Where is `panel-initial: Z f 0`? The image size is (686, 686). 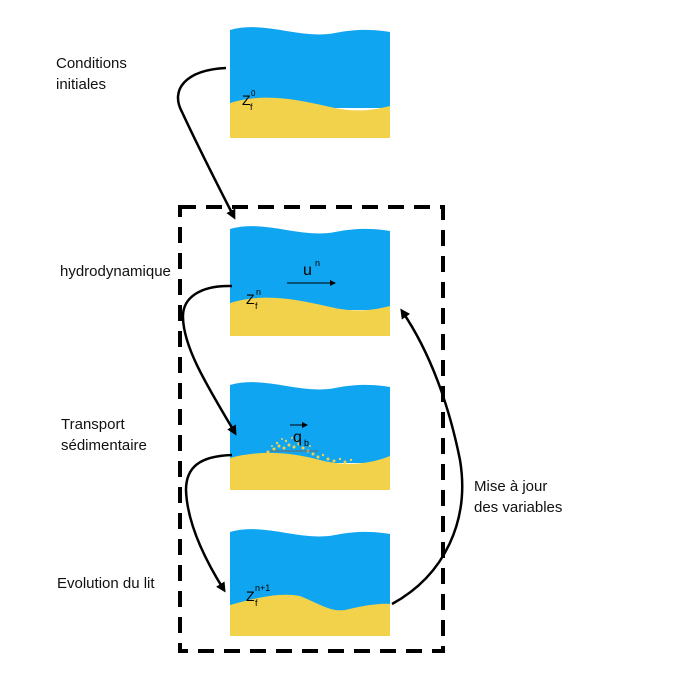 panel-initial: Z f 0 is located at coordinates (310, 82).